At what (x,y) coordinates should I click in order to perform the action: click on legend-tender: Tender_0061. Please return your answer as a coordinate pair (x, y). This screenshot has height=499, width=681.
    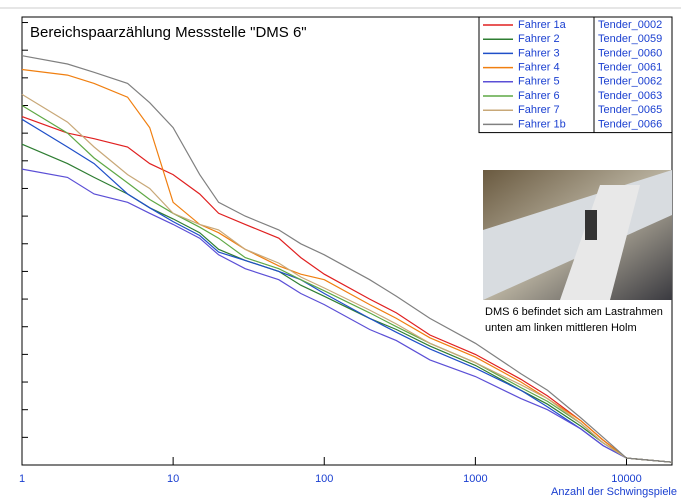
    Looking at the image, I should click on (630, 68).